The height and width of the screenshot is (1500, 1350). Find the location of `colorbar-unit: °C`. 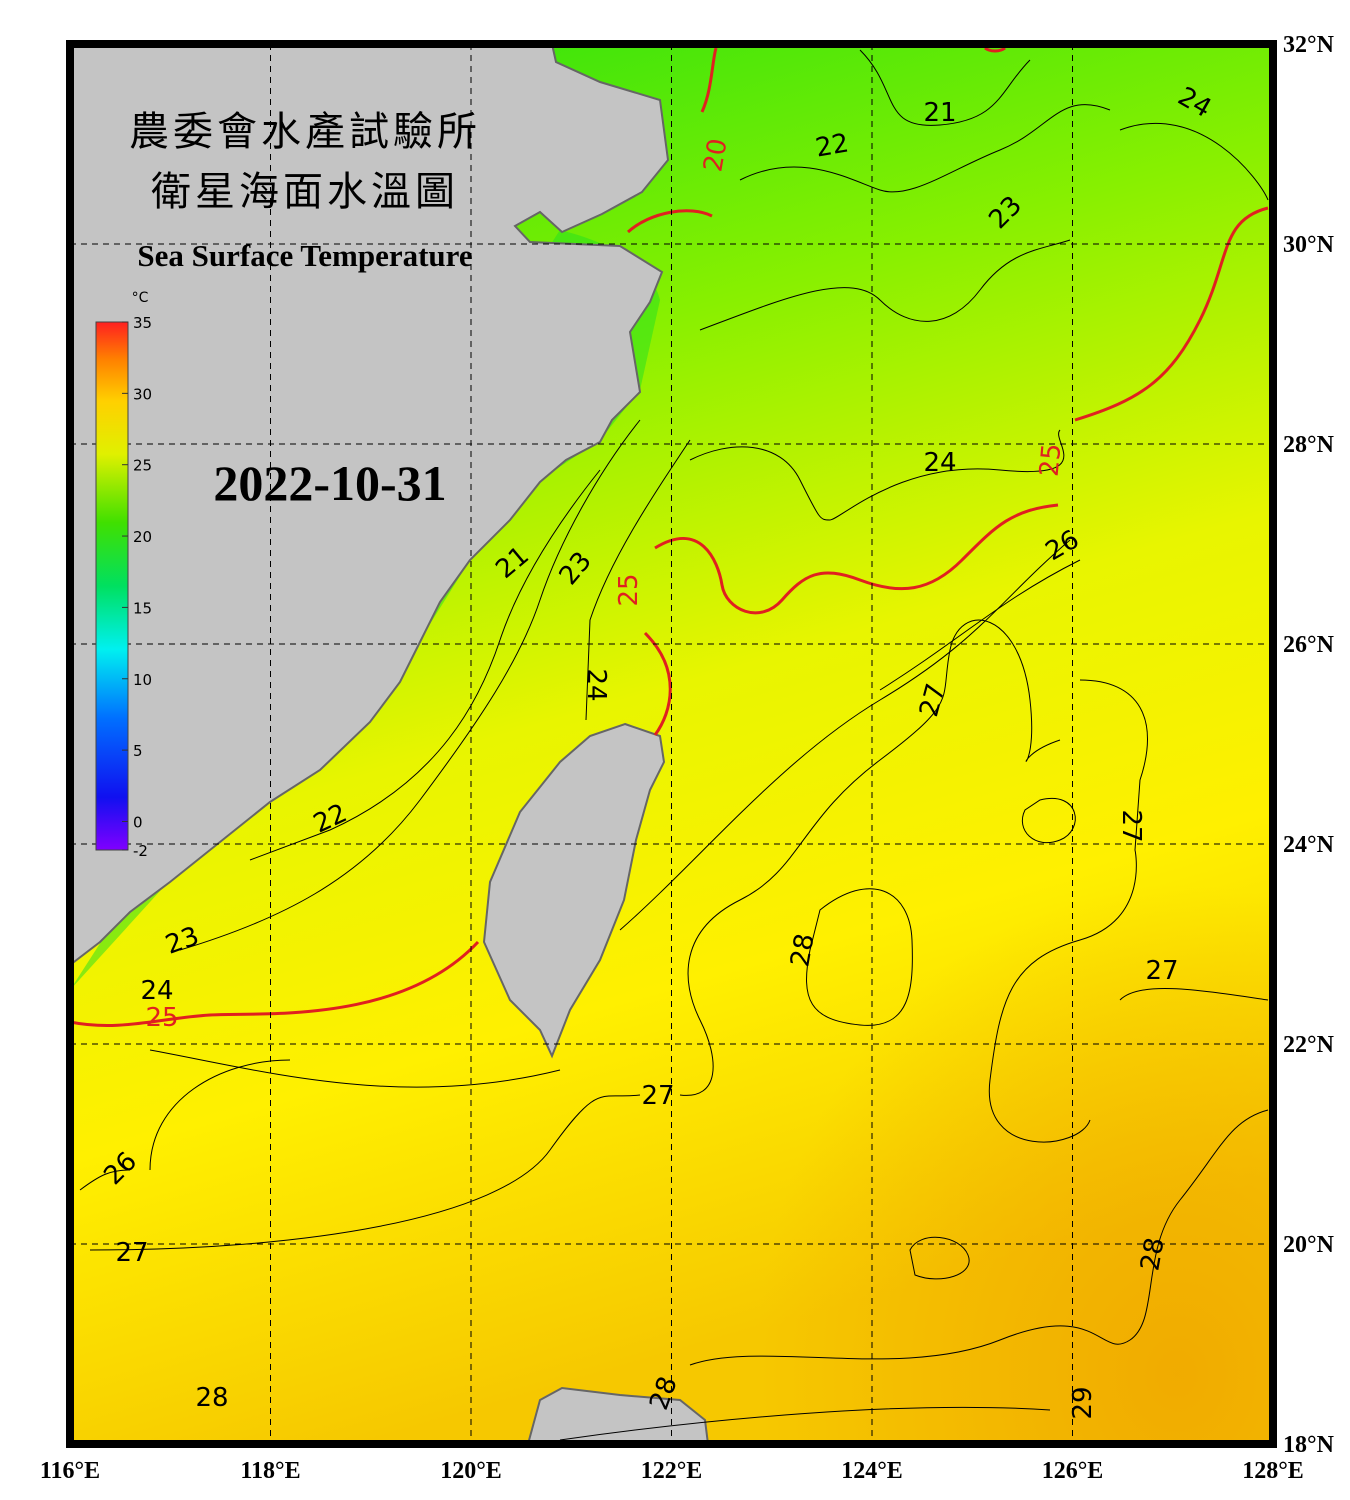

colorbar-unit: °C is located at coordinates (140, 298).